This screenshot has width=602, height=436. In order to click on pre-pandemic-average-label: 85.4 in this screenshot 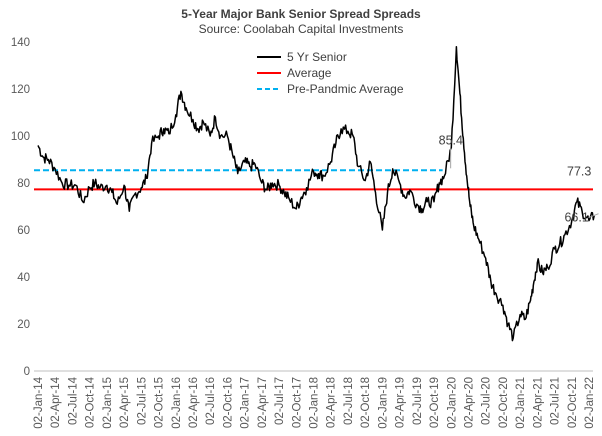, I will do `click(451, 140)`.